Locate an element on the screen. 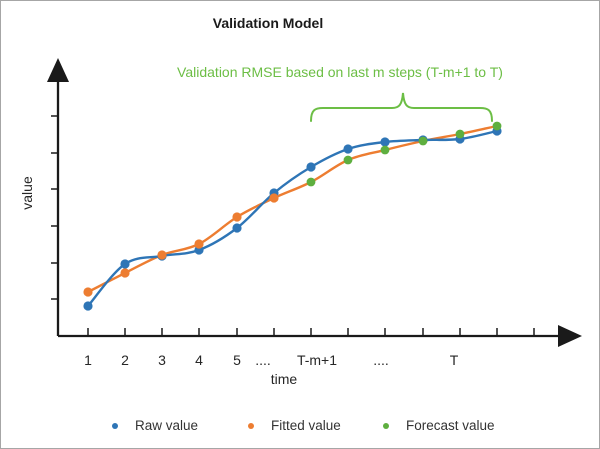  forecast-value-legend-dot-icon is located at coordinates (386, 425).